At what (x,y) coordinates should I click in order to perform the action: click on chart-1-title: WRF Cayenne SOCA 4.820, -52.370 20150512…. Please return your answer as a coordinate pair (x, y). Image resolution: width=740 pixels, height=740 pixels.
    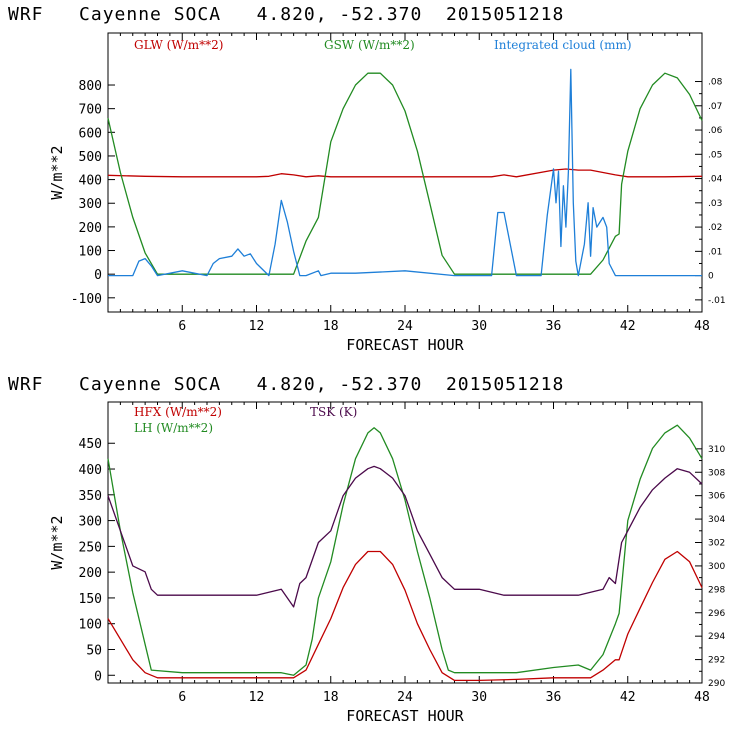
    Looking at the image, I should click on (286, 14).